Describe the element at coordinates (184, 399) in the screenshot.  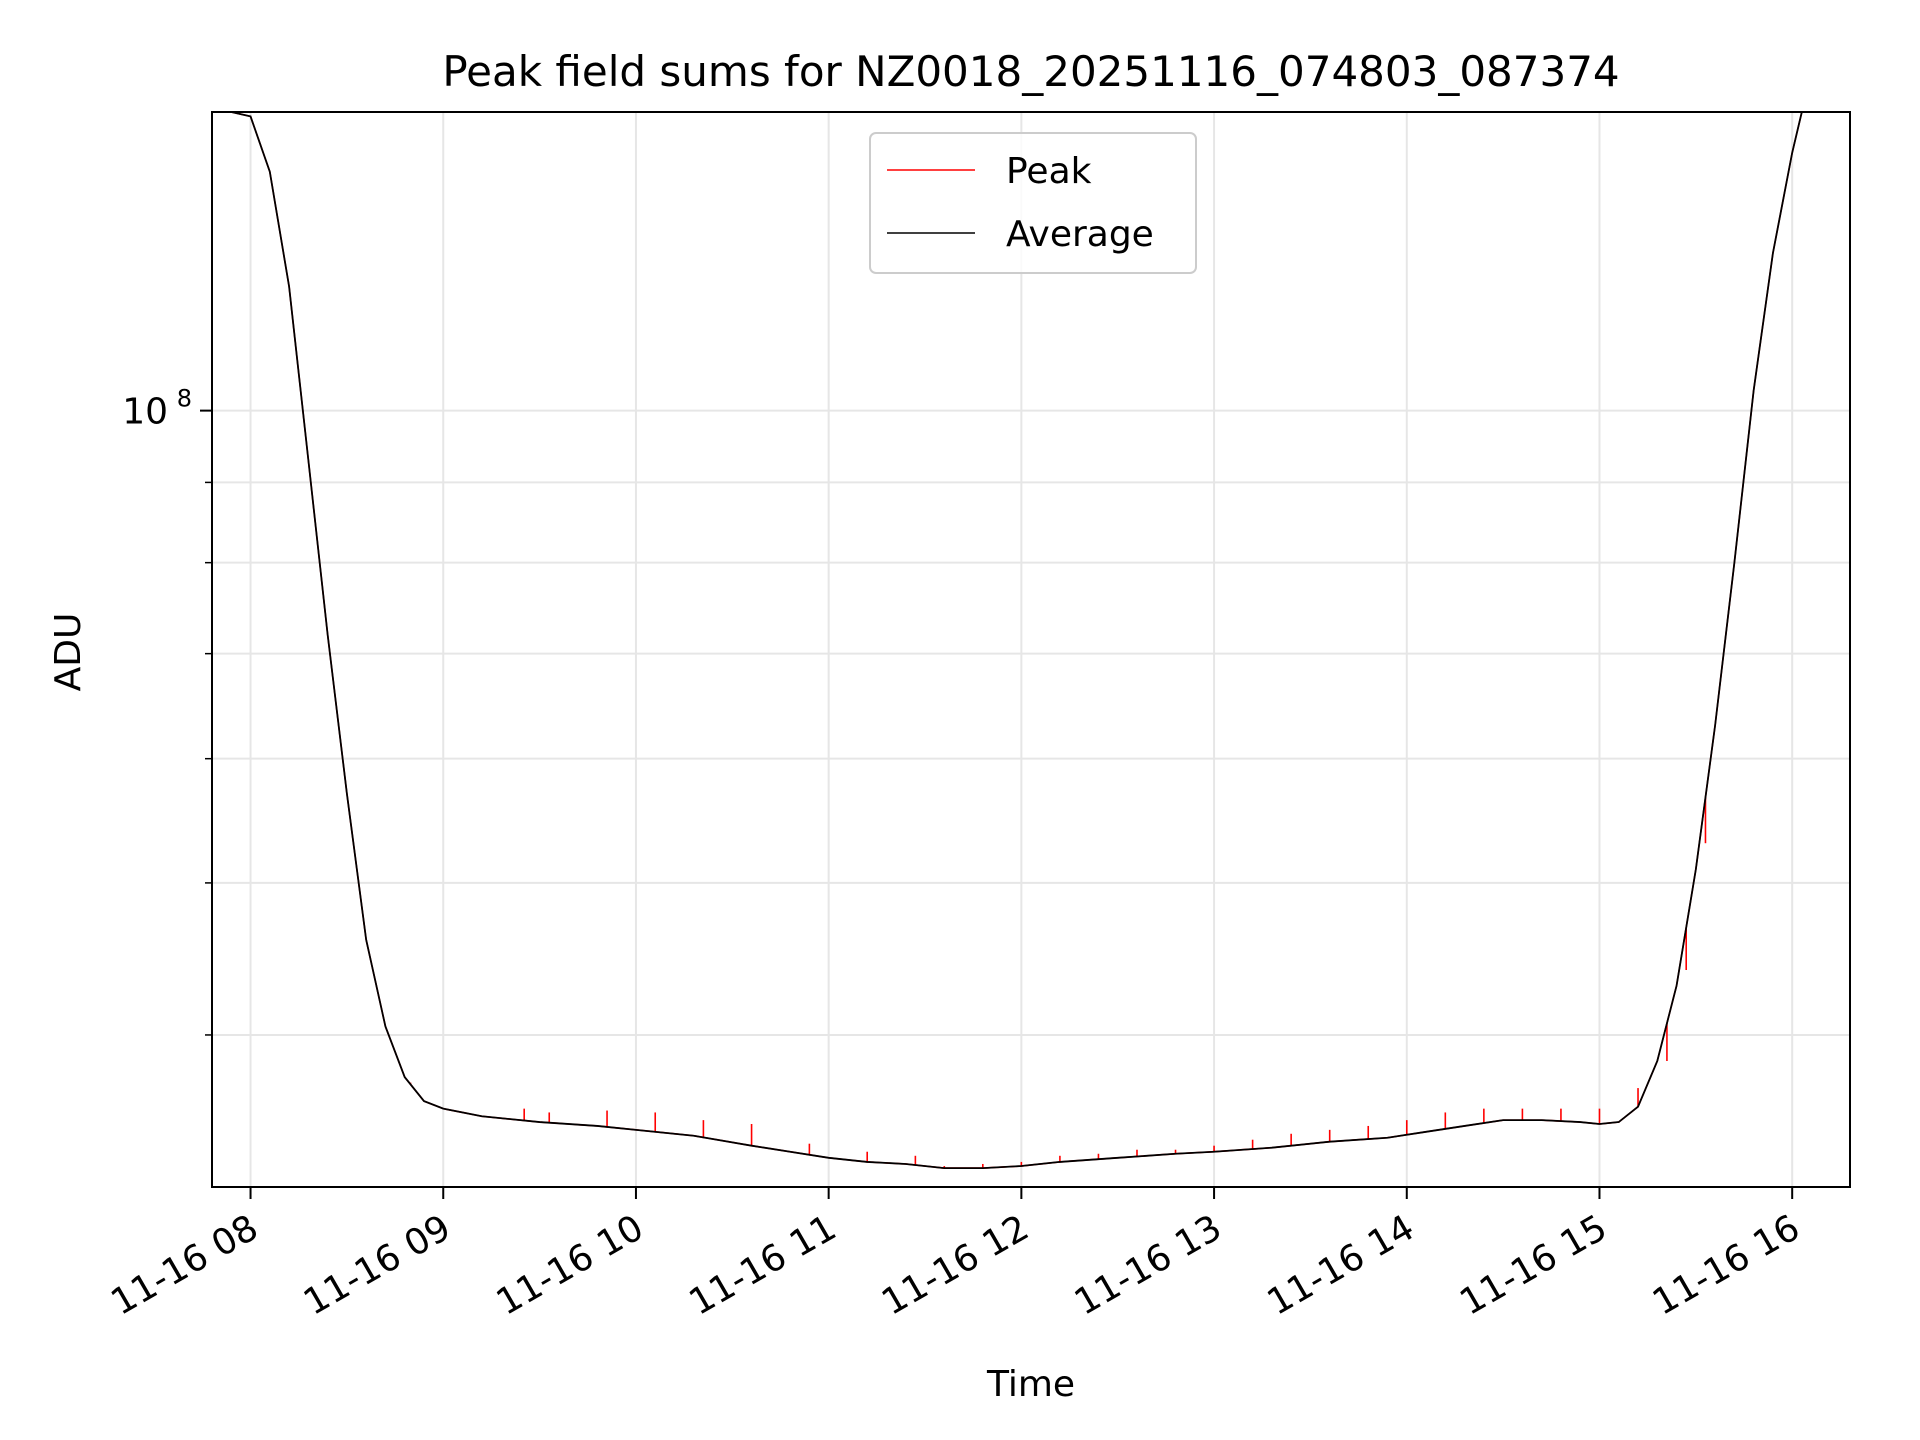
I see `y-tick-exponent: 8` at that location.